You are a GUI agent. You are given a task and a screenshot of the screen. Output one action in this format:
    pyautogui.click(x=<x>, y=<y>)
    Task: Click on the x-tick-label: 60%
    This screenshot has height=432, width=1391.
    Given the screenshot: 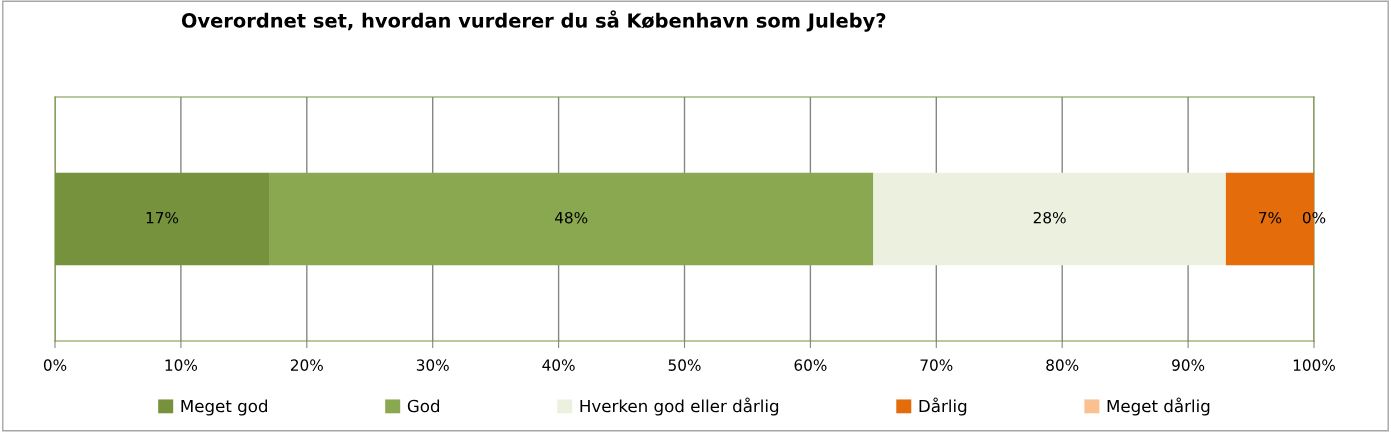 What is the action you would take?
    pyautogui.click(x=810, y=365)
    